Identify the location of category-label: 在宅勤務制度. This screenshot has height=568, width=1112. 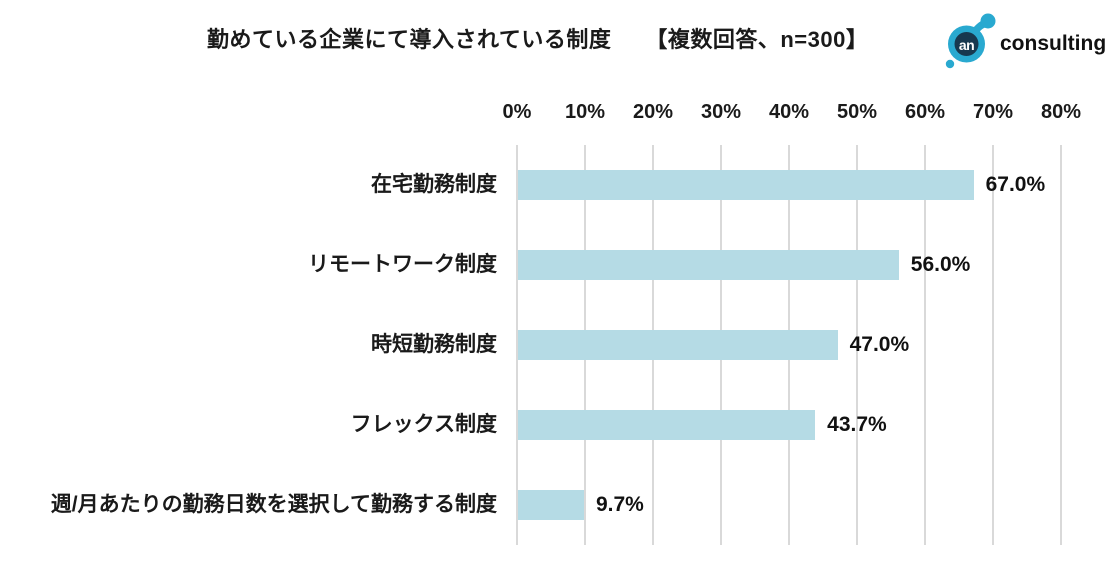
(434, 184).